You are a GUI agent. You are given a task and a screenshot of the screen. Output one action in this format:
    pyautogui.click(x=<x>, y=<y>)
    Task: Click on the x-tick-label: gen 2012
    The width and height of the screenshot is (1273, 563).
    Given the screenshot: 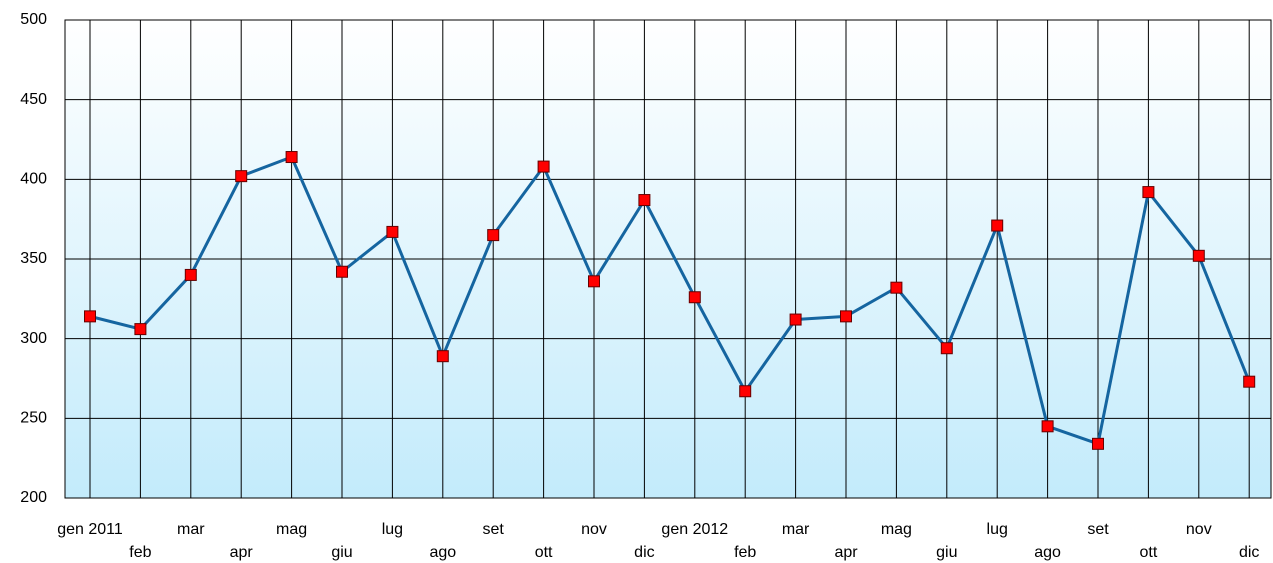 What is the action you would take?
    pyautogui.click(x=694, y=529)
    